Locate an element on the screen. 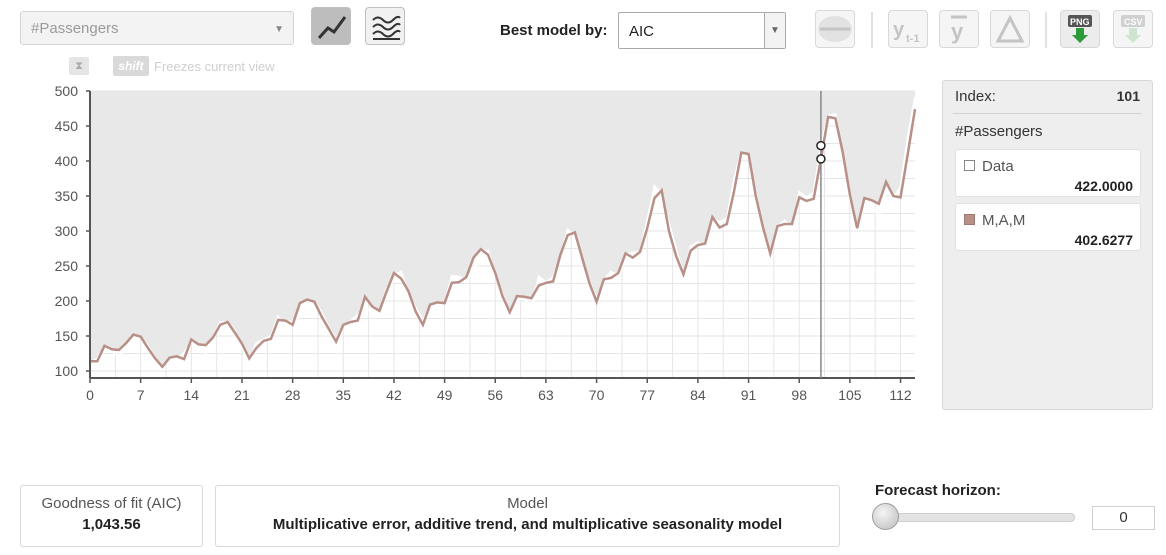 The image size is (1166, 555). x-tick-label: 35 is located at coordinates (344, 395).